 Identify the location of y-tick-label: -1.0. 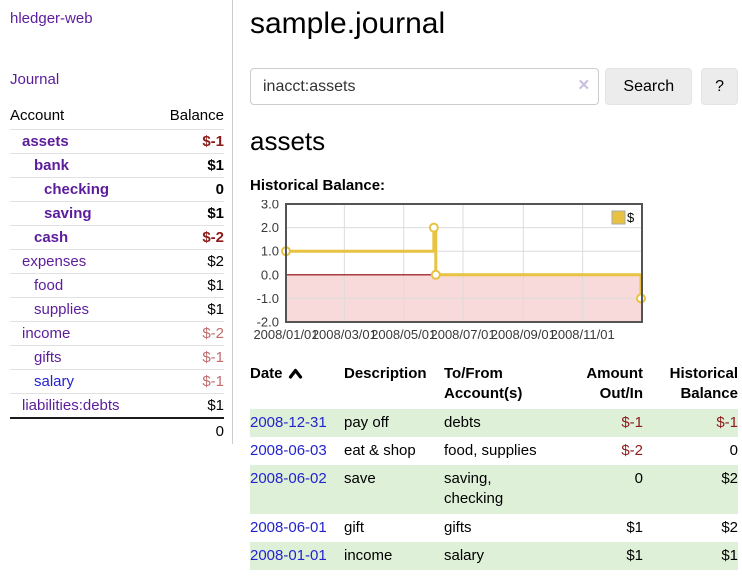
(268, 298).